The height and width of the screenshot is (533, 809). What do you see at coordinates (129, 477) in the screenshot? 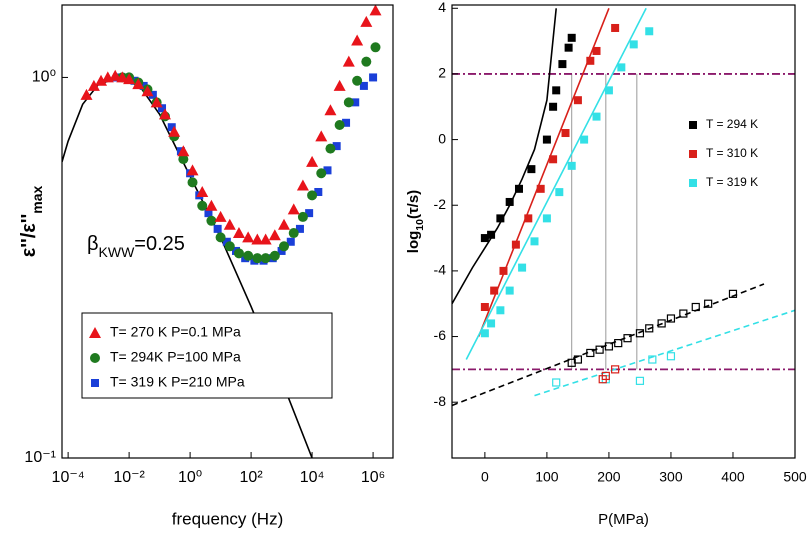
I see `x-tick-label: 10⁻²` at bounding box center [129, 477].